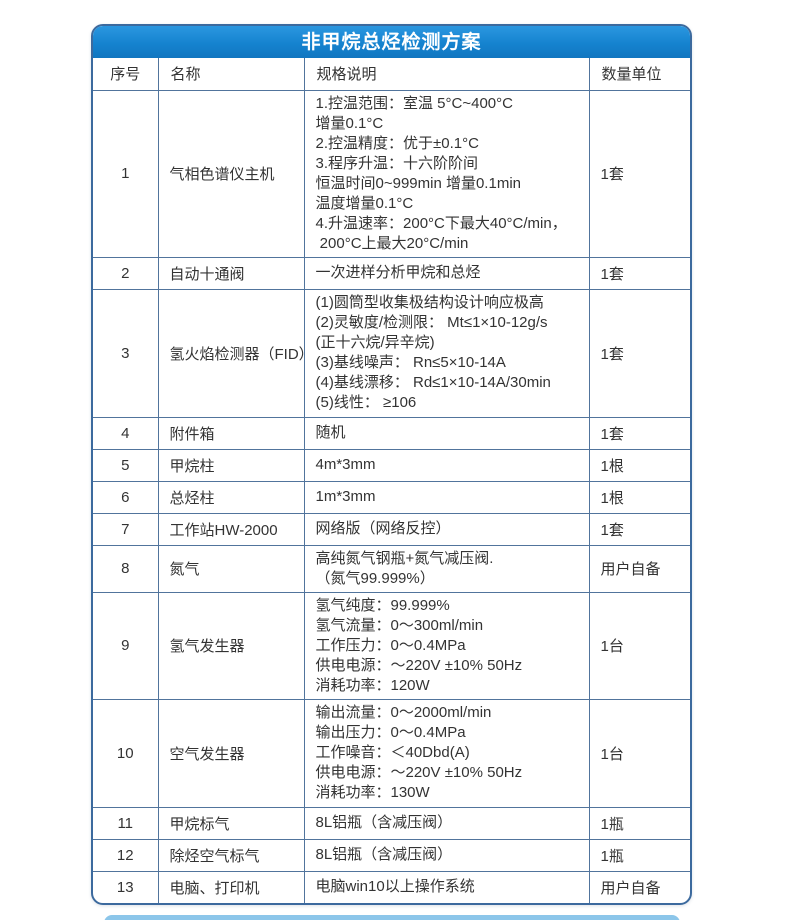 The width and height of the screenshot is (790, 920). I want to click on row-spec: 1m*3mm, so click(446, 497).